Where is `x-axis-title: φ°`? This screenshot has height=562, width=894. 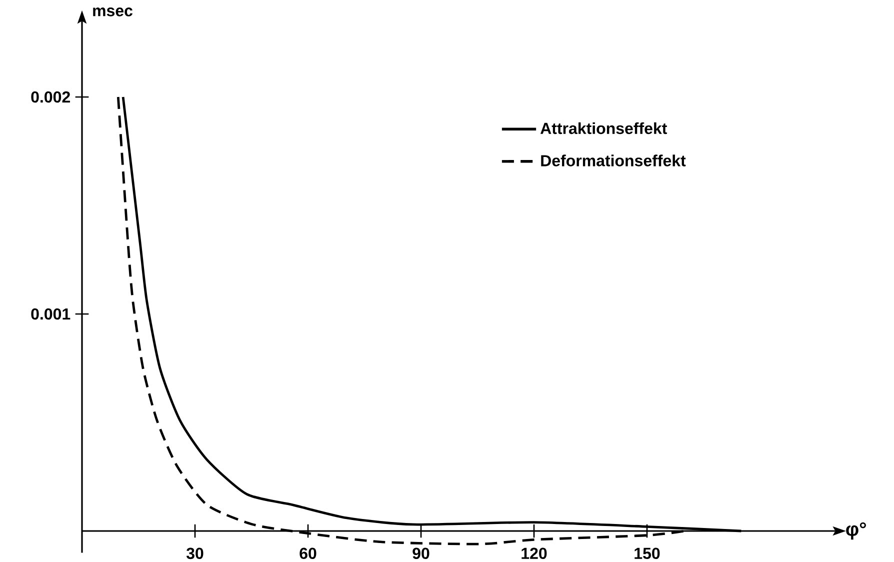
x-axis-title: φ° is located at coordinates (856, 531).